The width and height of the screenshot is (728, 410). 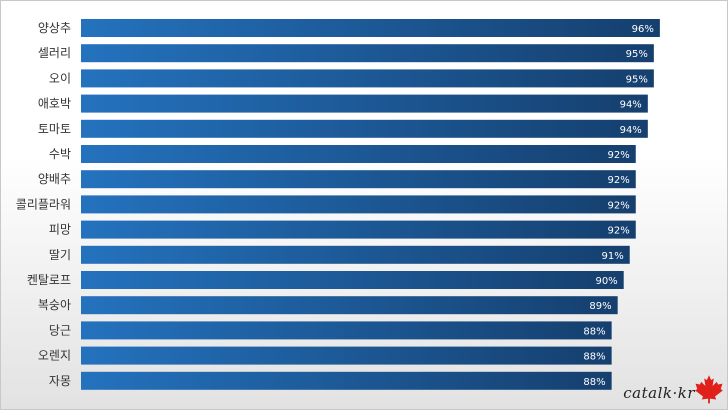 What do you see at coordinates (60, 154) in the screenshot?
I see `category-label: 수박` at bounding box center [60, 154].